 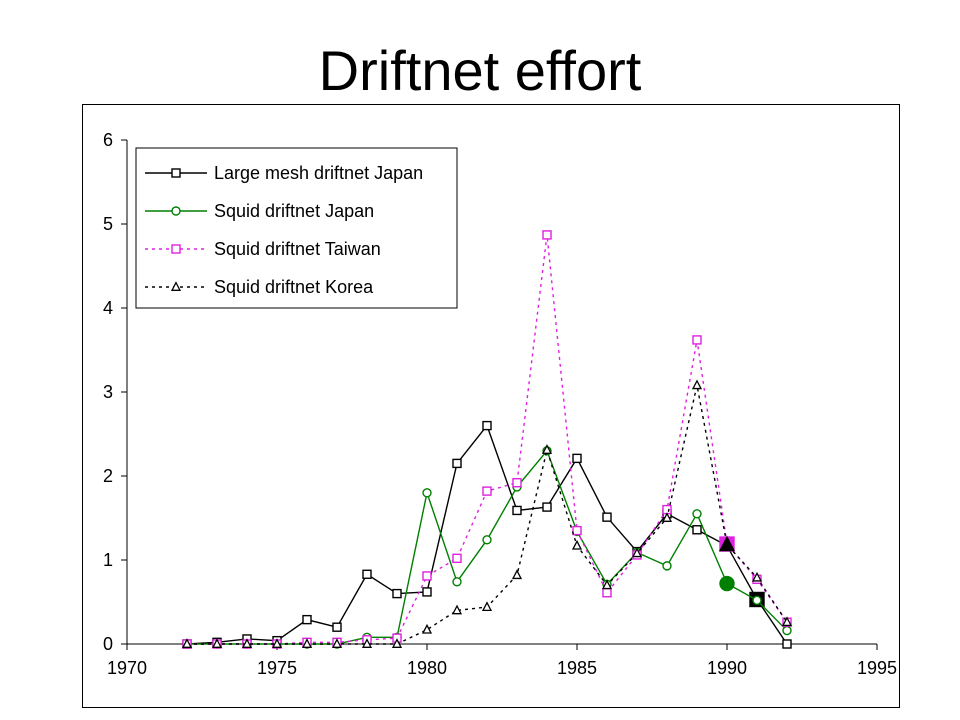 What do you see at coordinates (108, 308) in the screenshot?
I see `y-tick-label: 4` at bounding box center [108, 308].